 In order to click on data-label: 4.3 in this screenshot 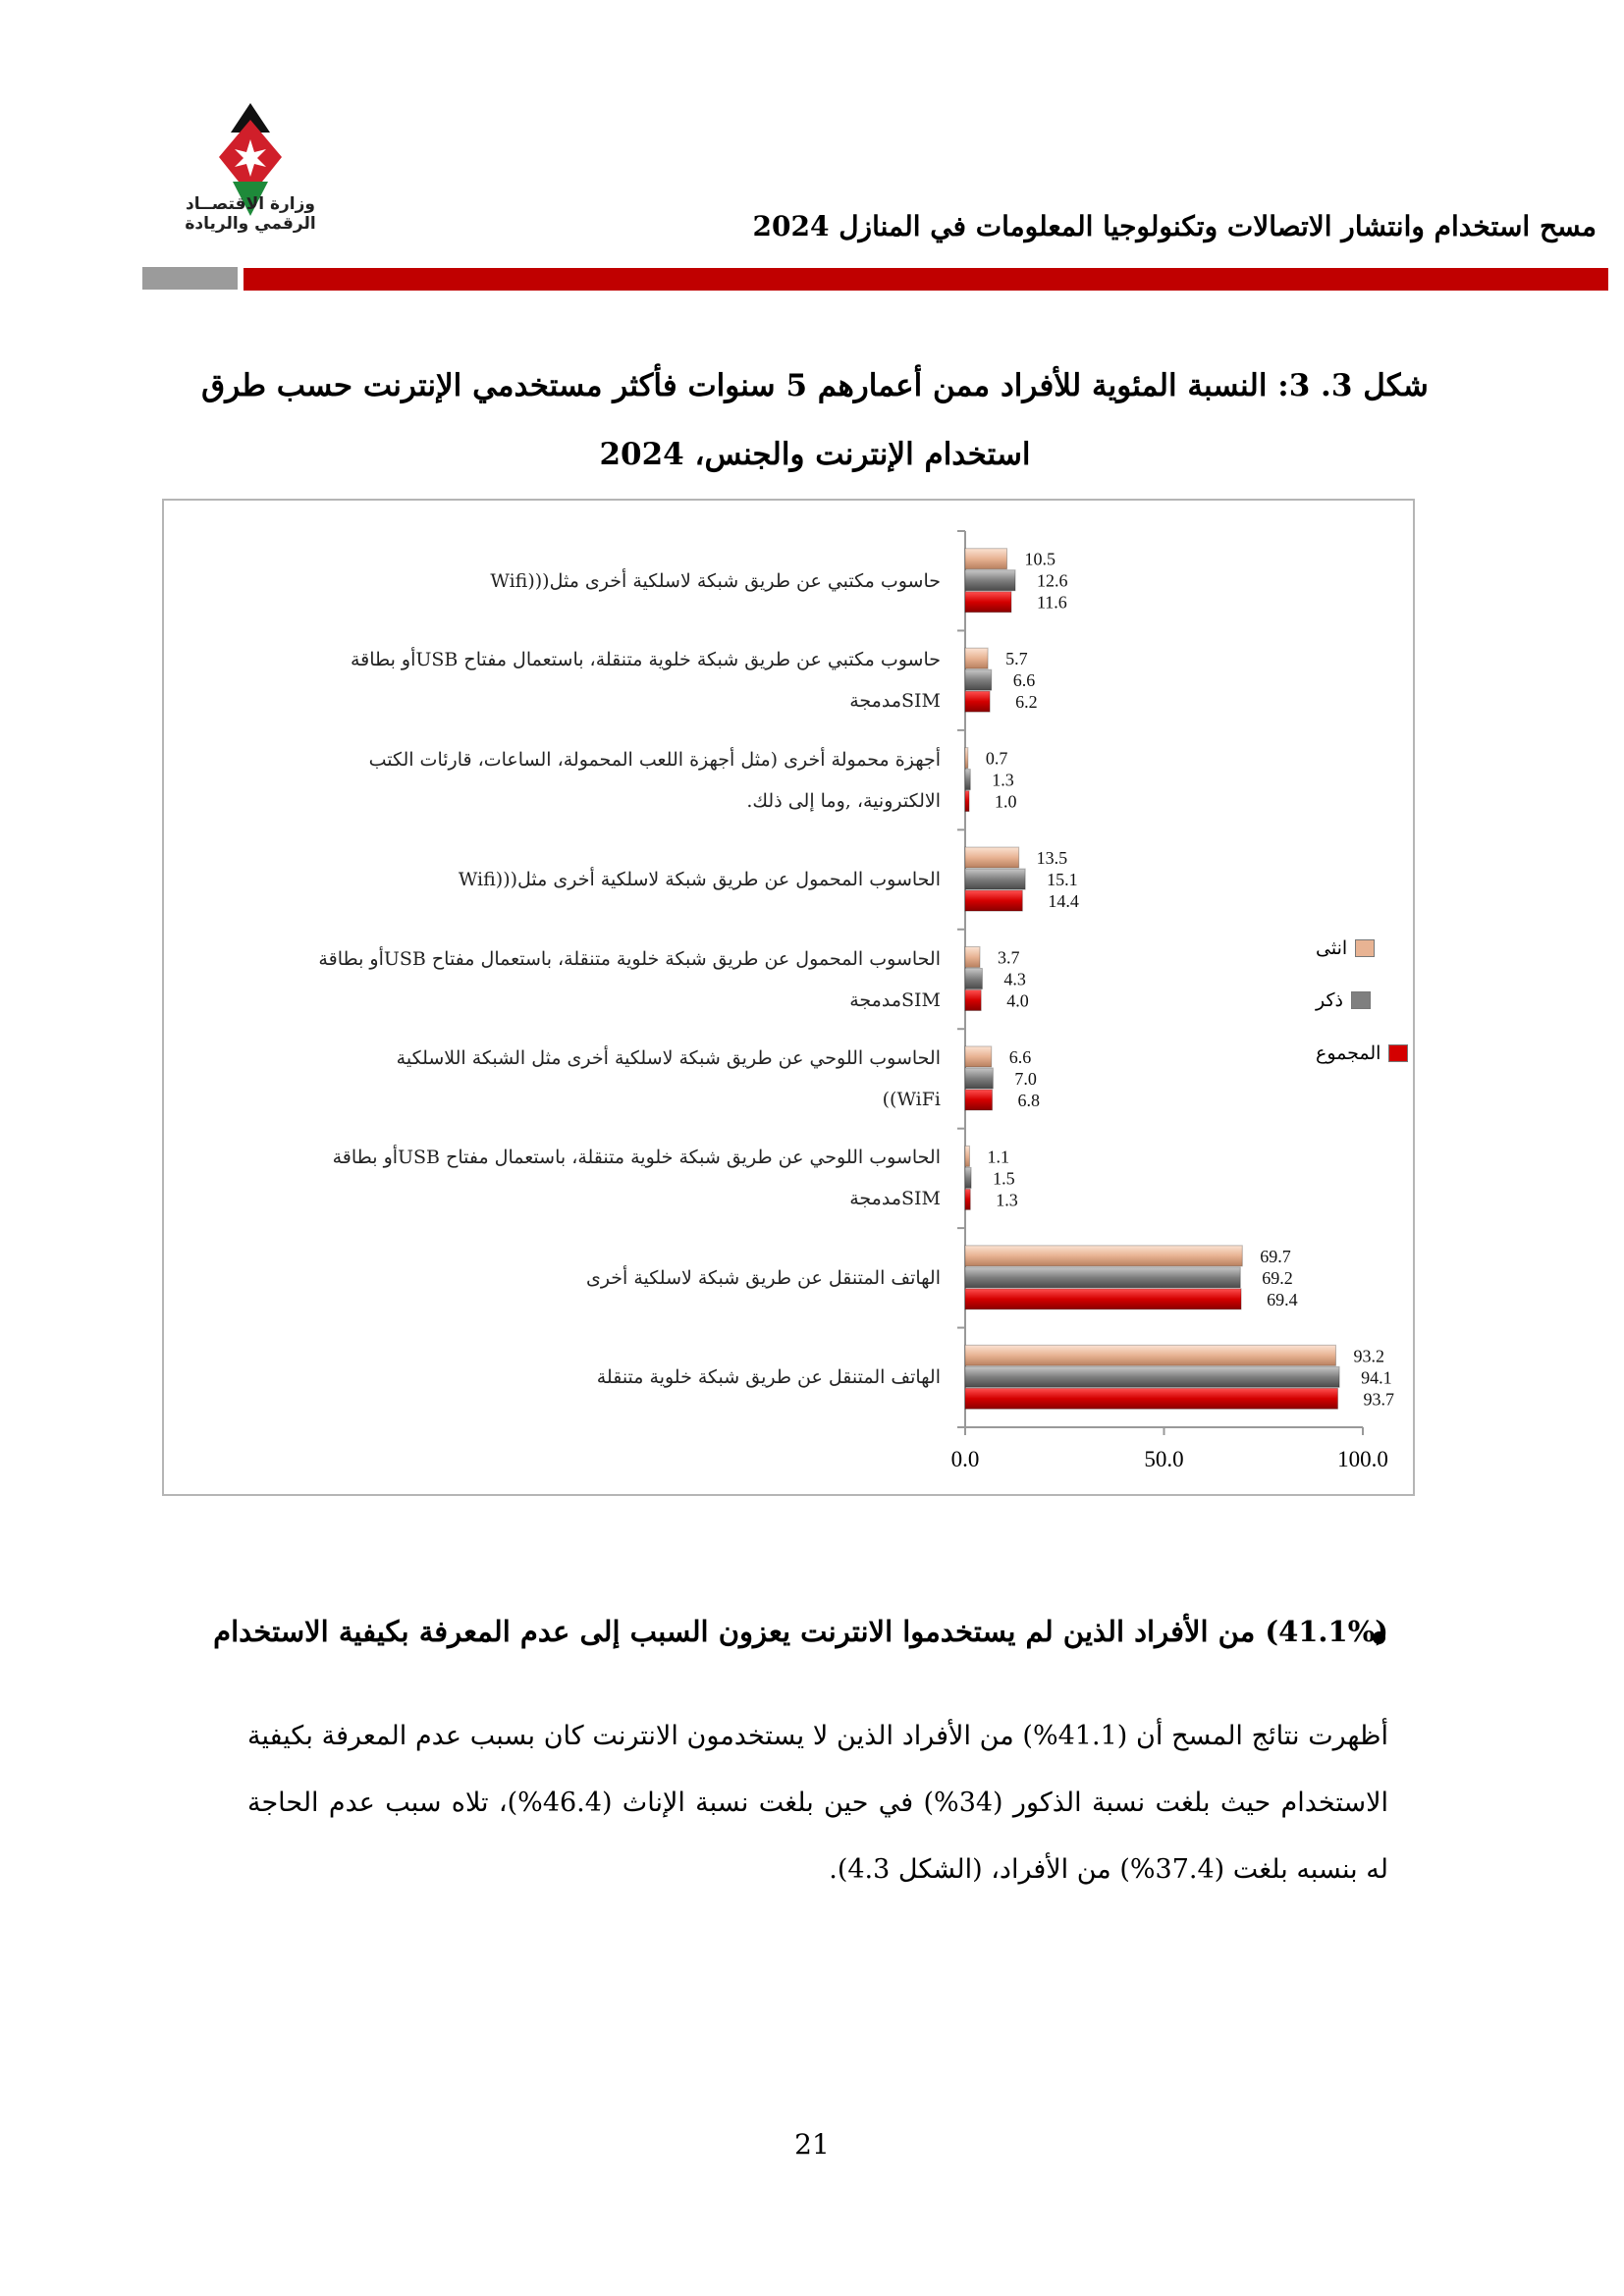, I will do `click(1014, 980)`.